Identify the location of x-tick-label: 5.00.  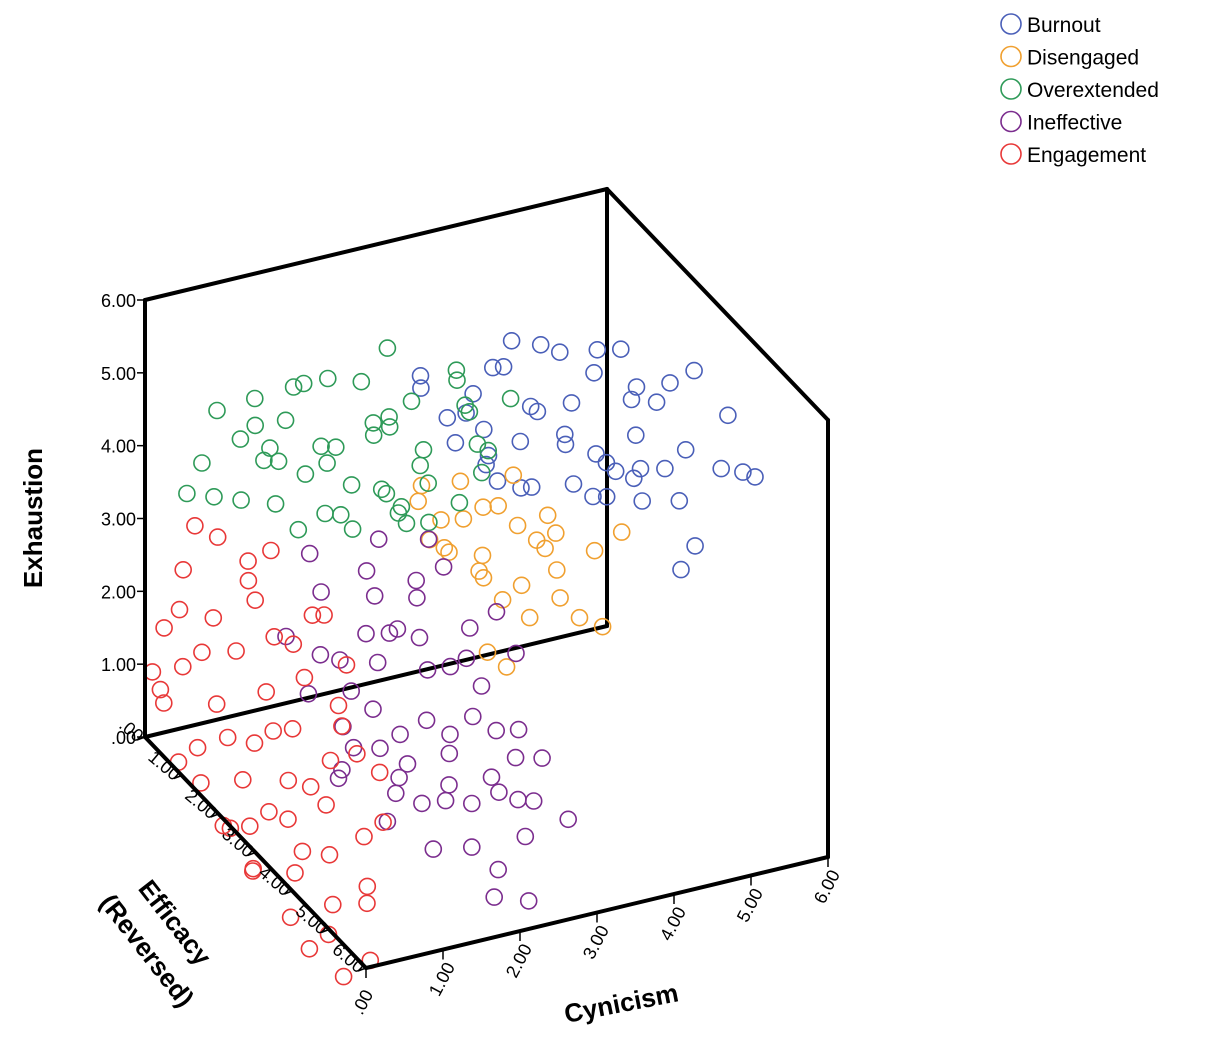
(750, 905).